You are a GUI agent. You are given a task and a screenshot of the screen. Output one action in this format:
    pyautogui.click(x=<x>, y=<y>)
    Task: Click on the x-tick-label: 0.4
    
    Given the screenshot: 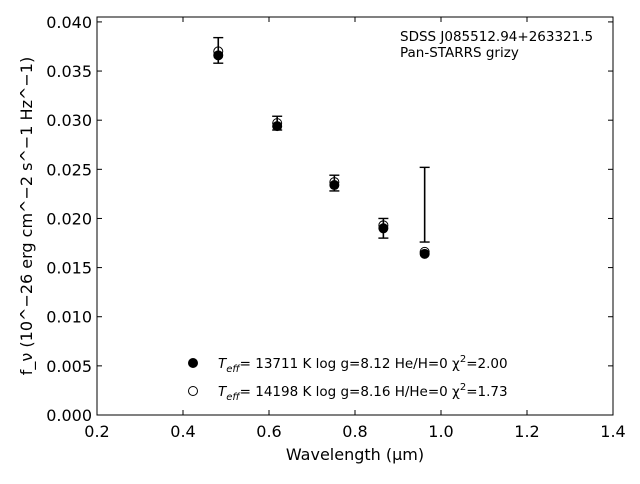 What is the action you would take?
    pyautogui.click(x=182, y=431)
    